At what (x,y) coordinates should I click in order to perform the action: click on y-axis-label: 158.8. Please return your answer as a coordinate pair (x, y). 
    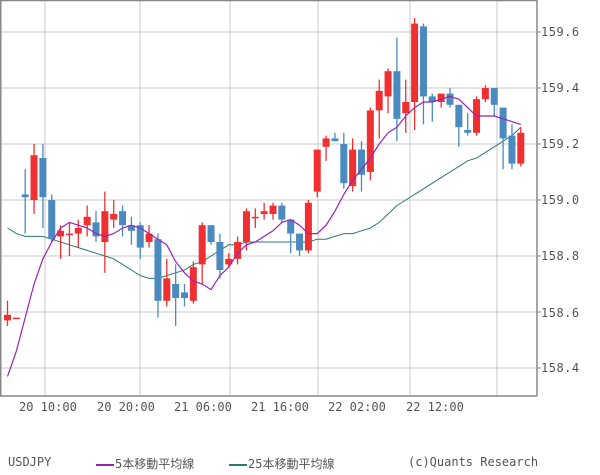
    Looking at the image, I should click on (560, 256).